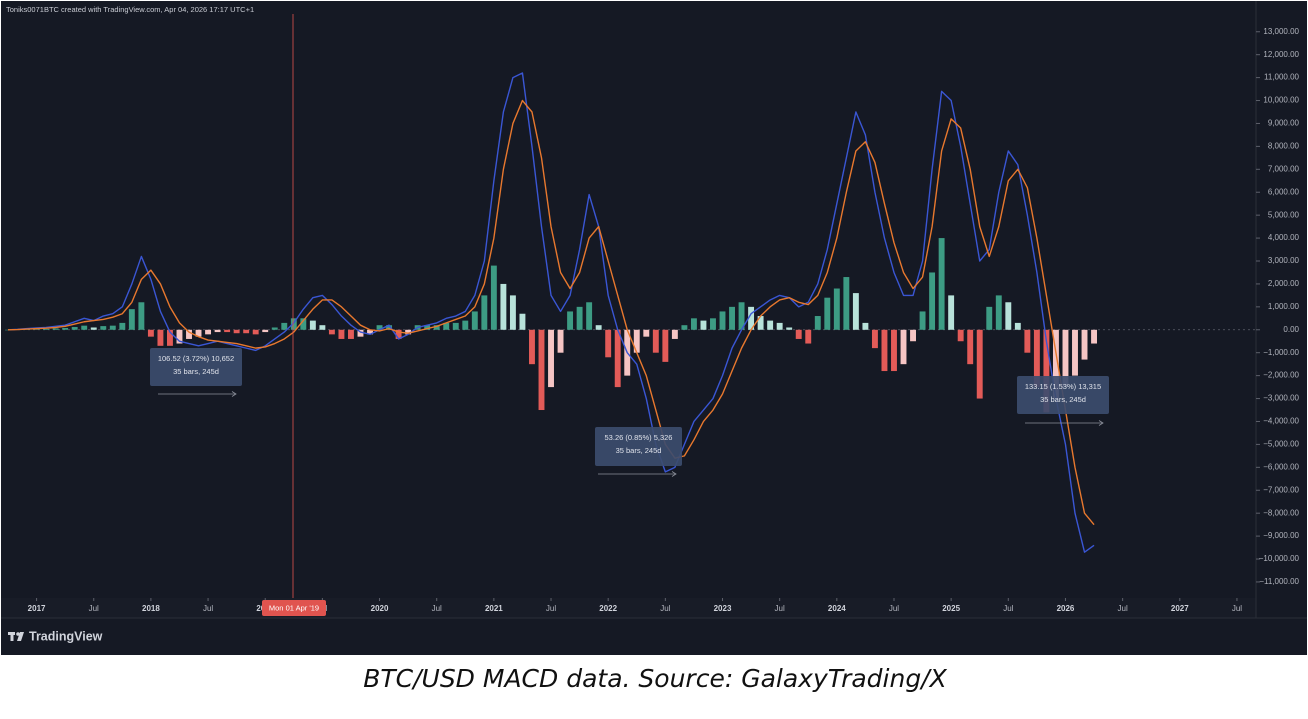 The image size is (1308, 719). Describe the element at coordinates (1284, 123) in the screenshot. I see `y-tick-label: 9,000.00` at that location.